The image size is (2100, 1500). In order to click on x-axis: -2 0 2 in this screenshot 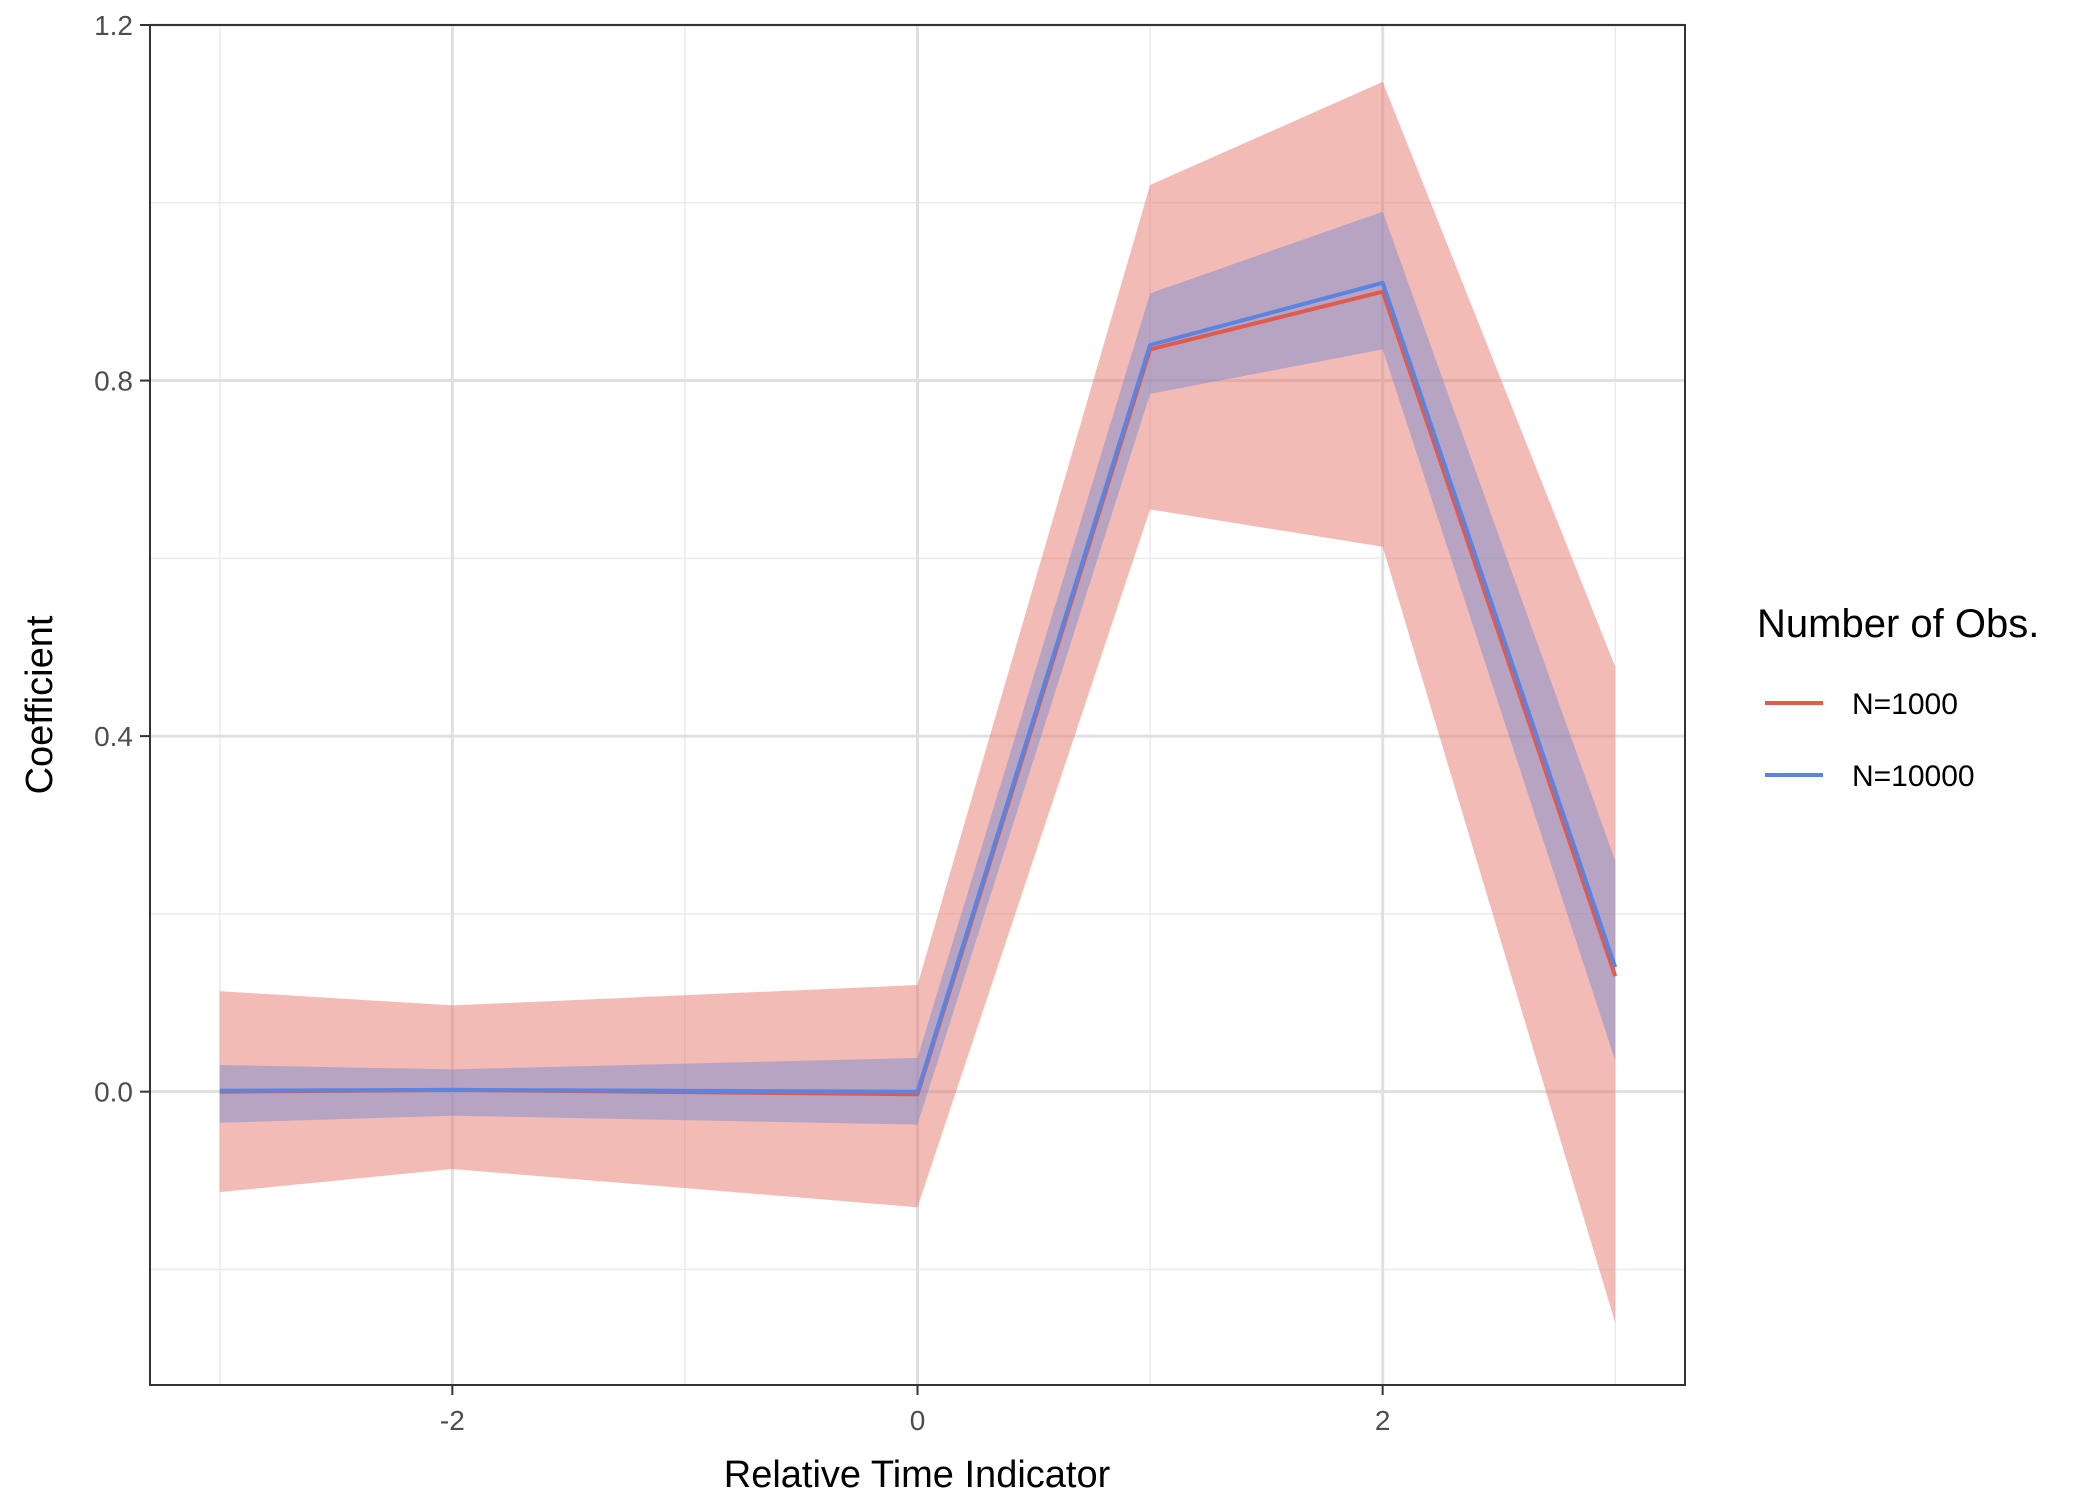, I will do `click(915, 1410)`.